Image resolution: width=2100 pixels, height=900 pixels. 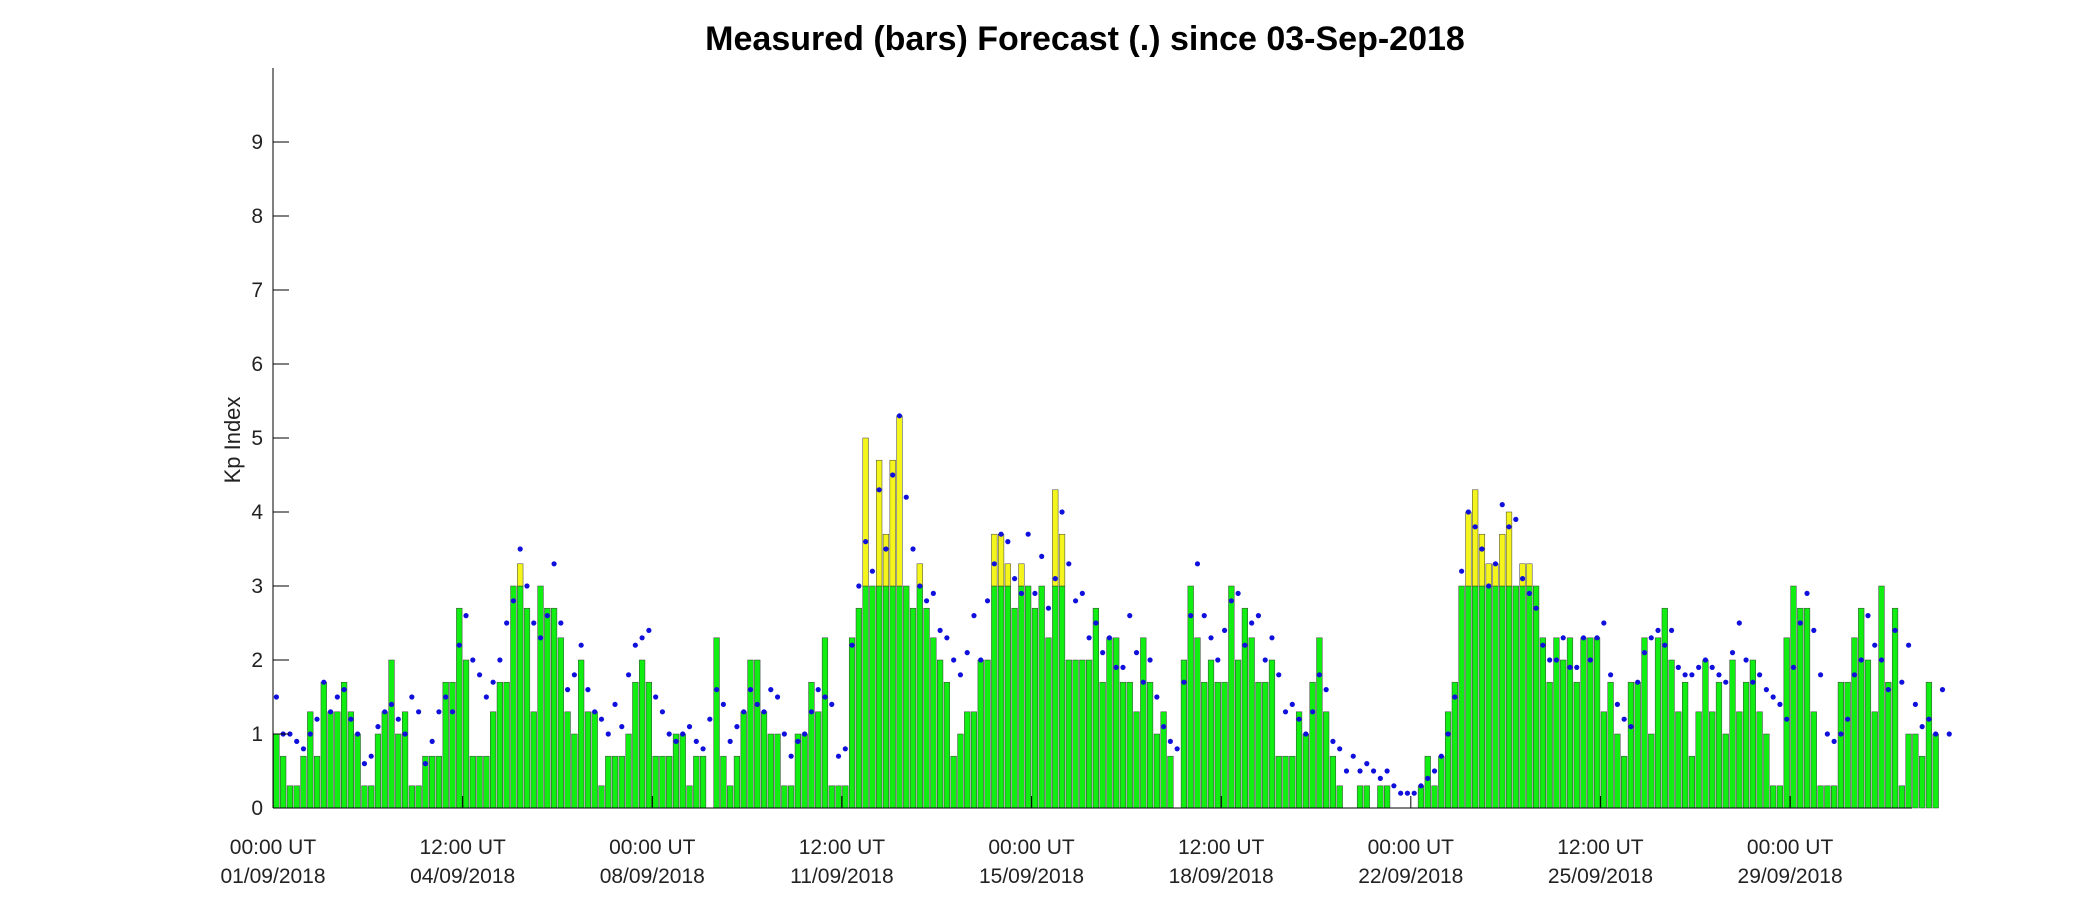 I want to click on x-tick-label-time: 12:00 UT, so click(x=842, y=847).